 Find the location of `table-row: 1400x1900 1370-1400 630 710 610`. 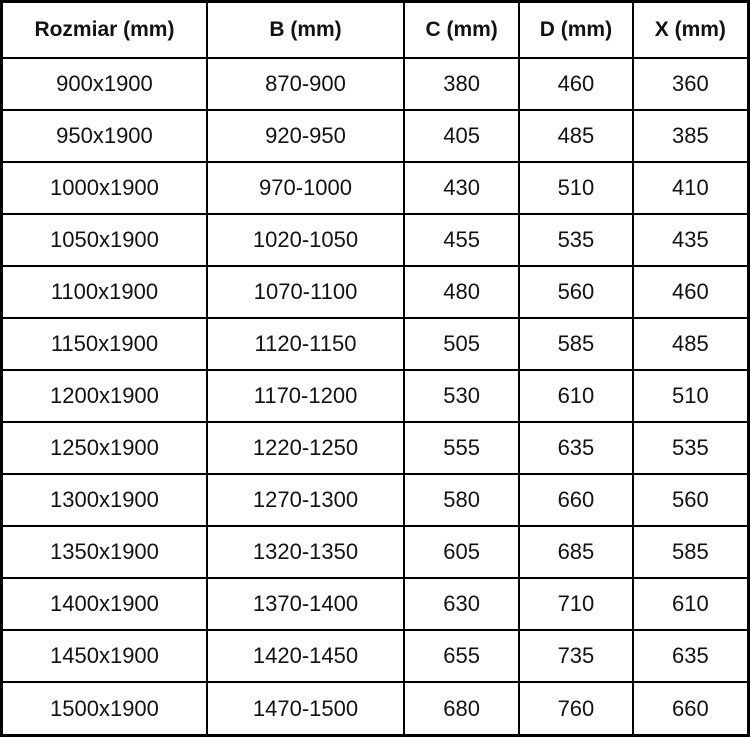

table-row: 1400x1900 1370-1400 630 710 610 is located at coordinates (375, 604).